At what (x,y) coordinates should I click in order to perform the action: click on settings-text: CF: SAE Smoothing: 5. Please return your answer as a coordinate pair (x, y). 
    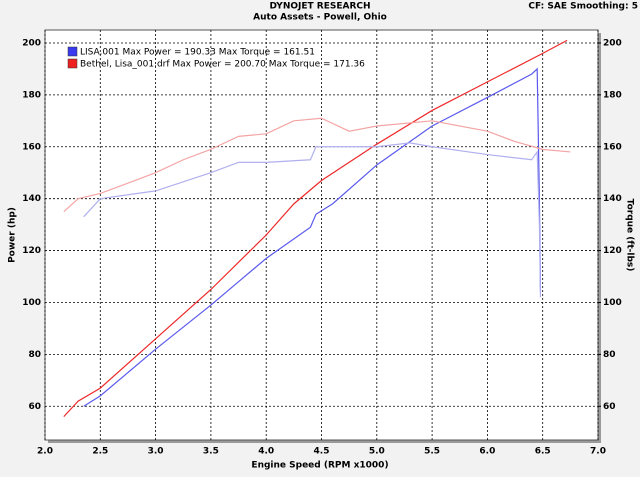
    Looking at the image, I should click on (583, 7).